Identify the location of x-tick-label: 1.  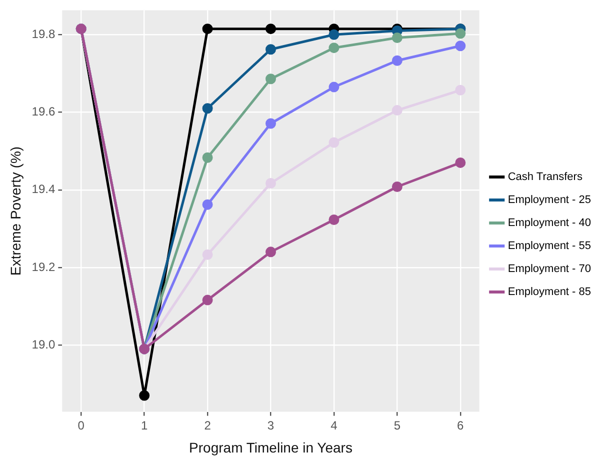
(144, 425).